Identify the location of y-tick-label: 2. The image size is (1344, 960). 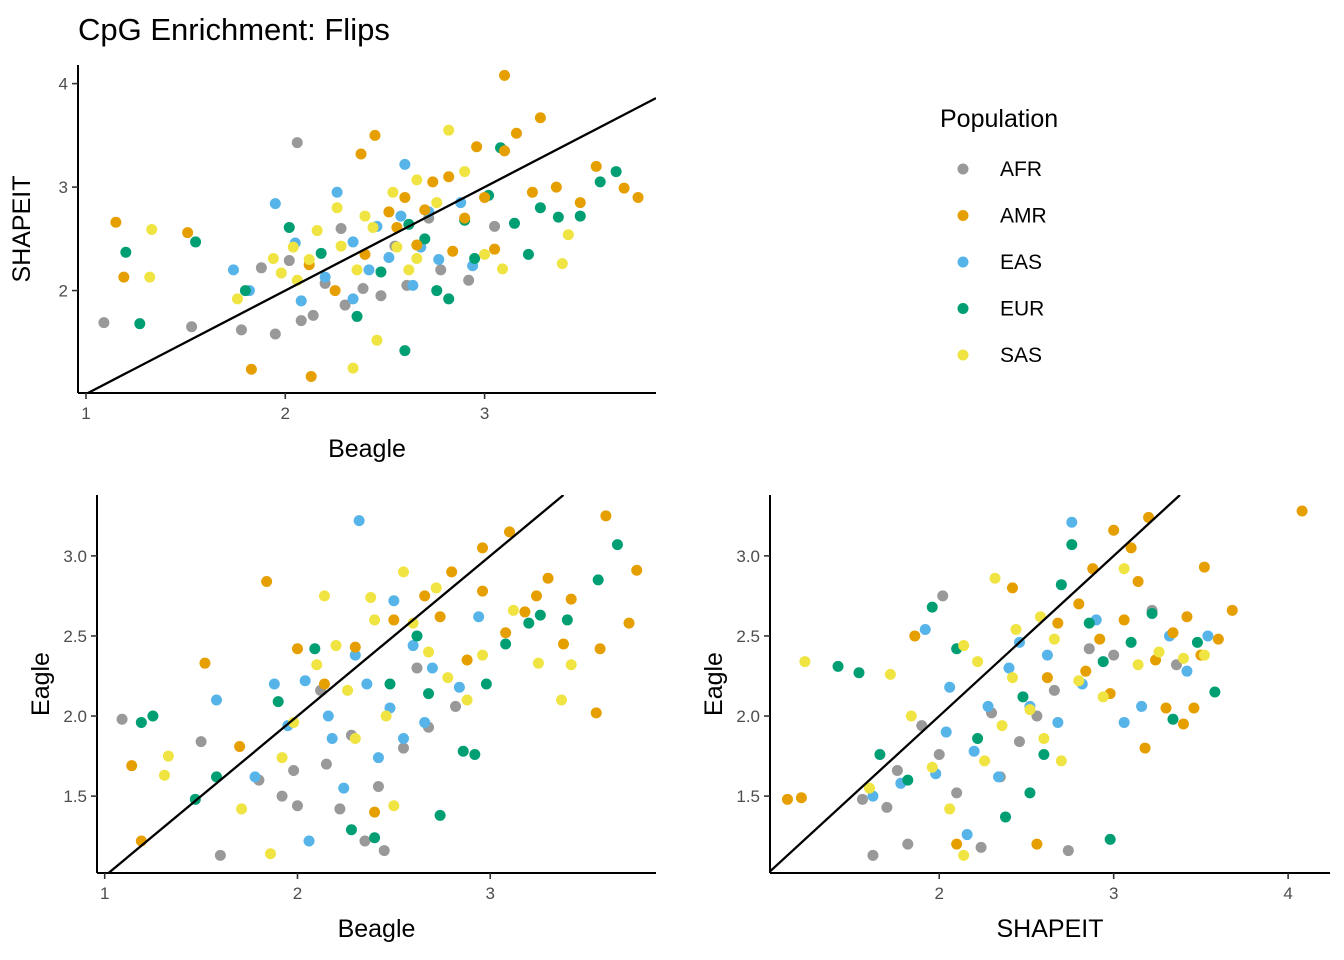
(63, 291).